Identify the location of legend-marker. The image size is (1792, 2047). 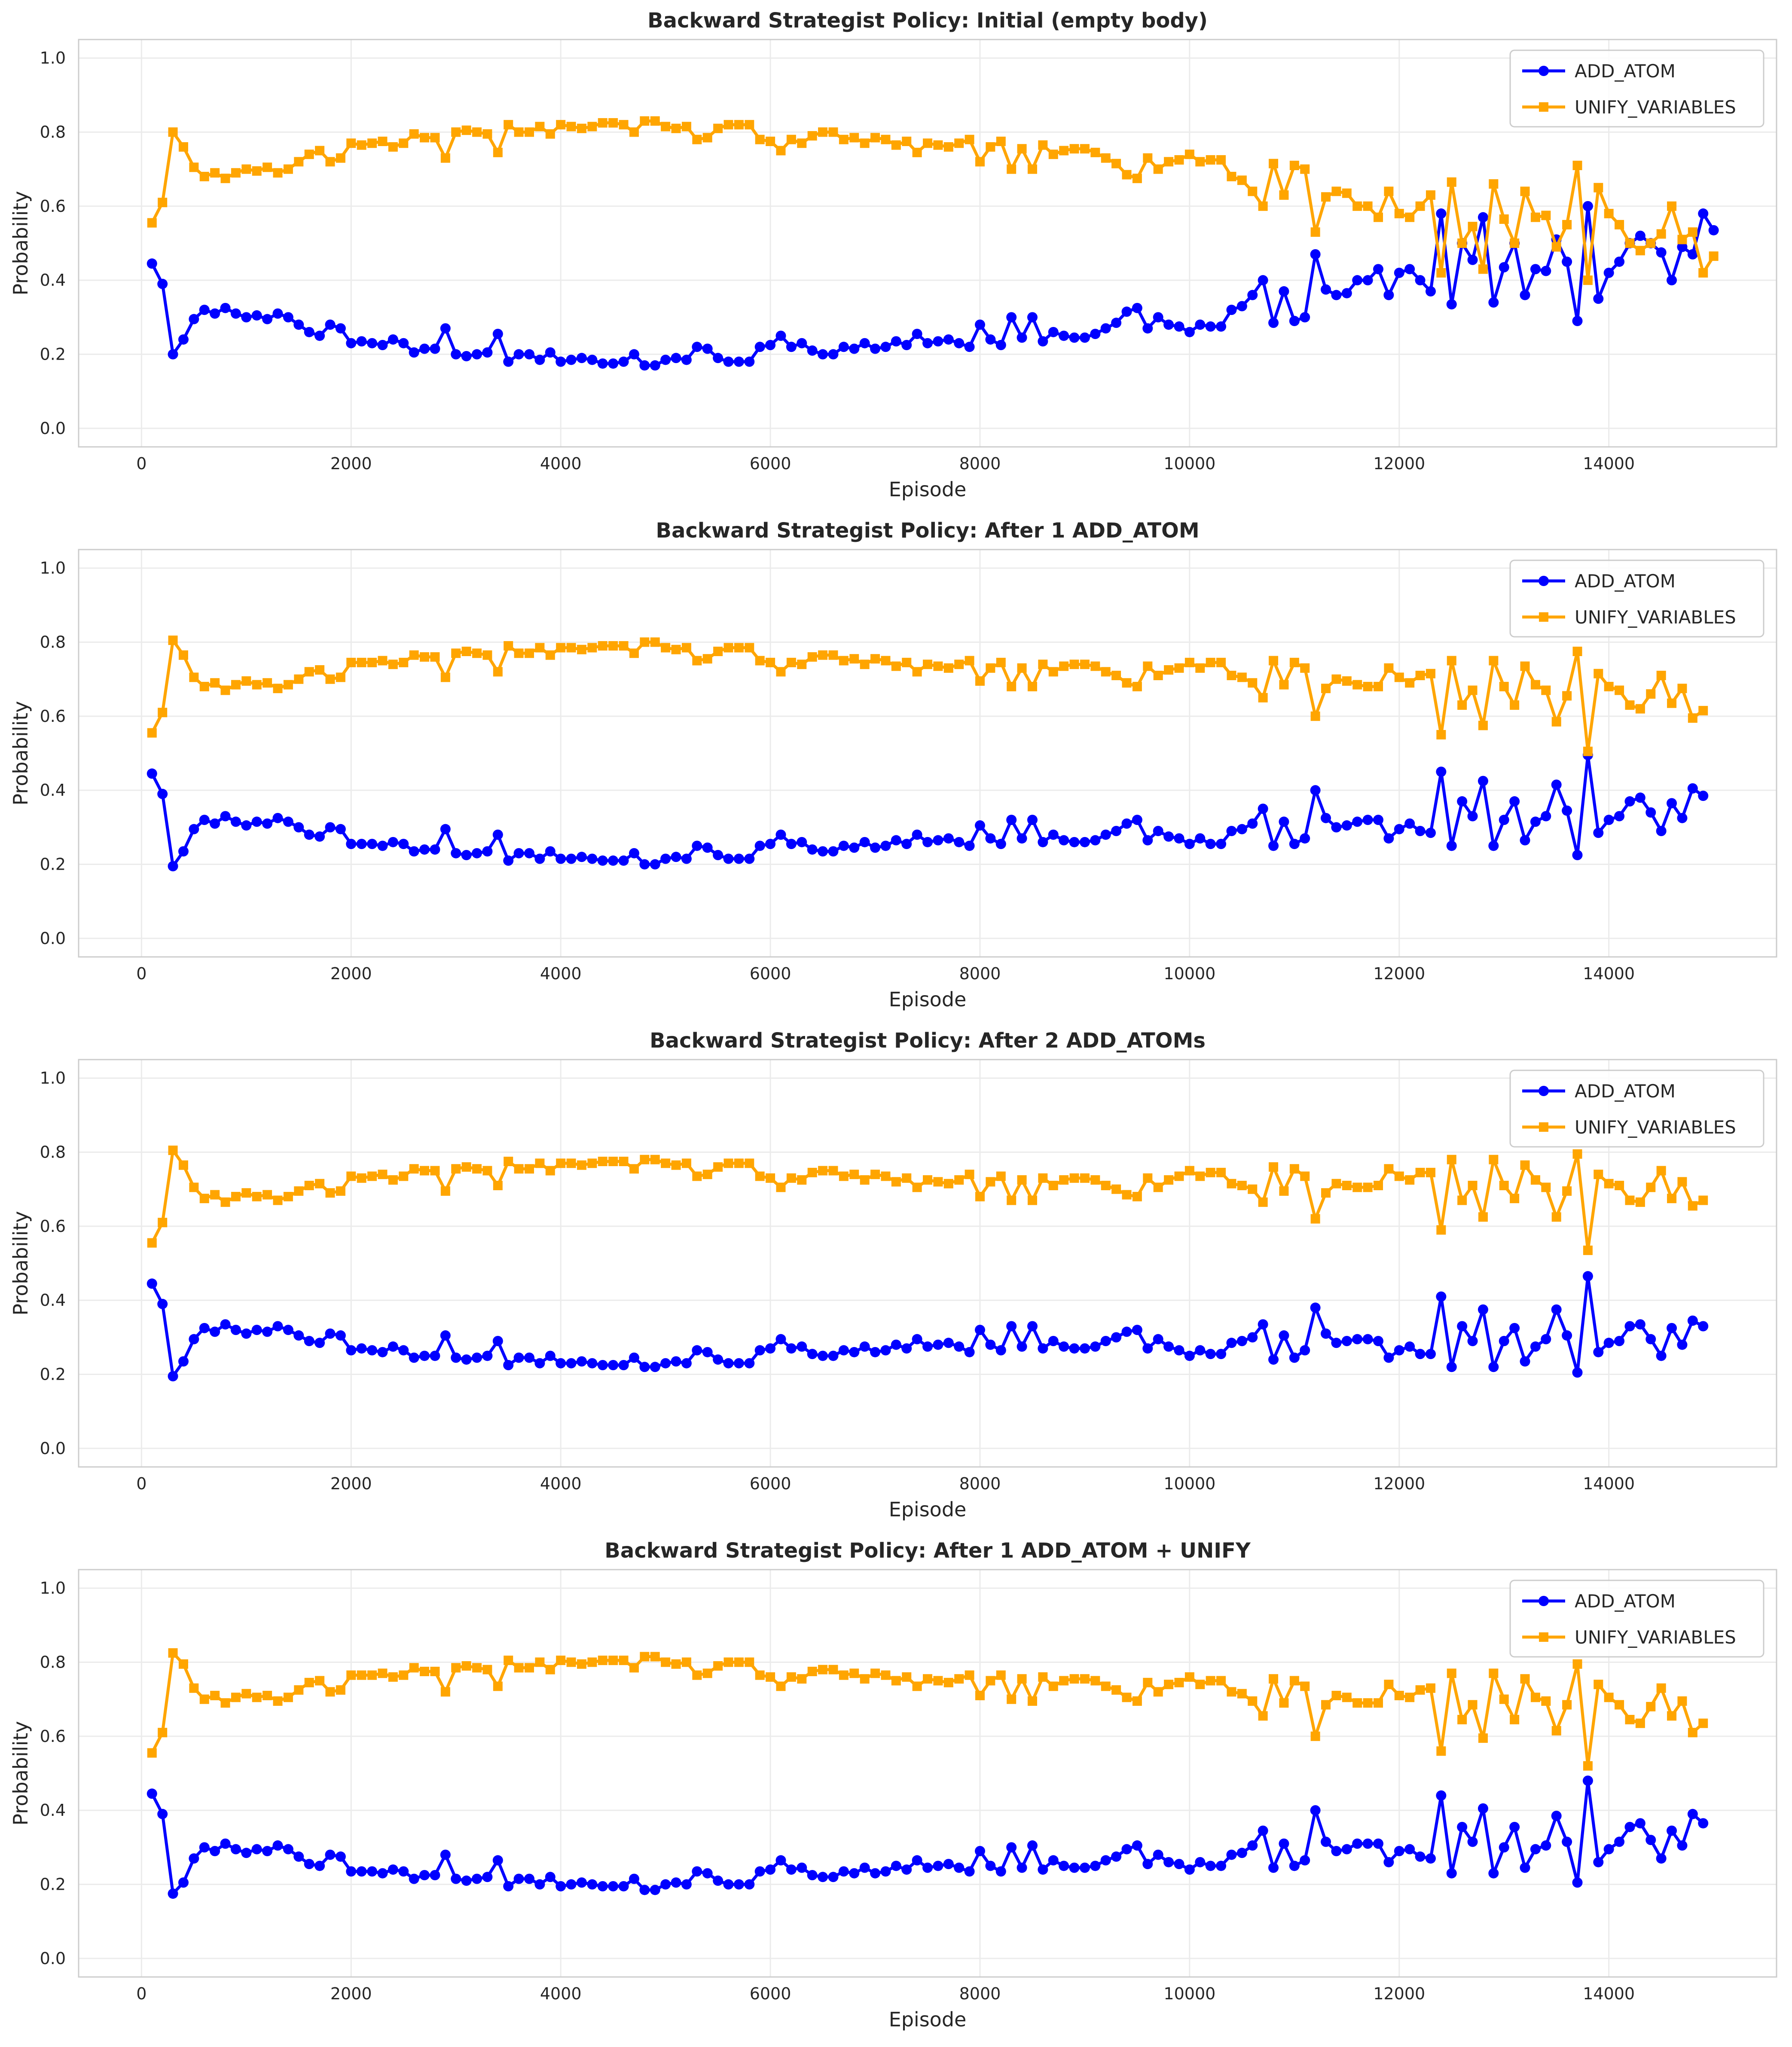
(1544, 581).